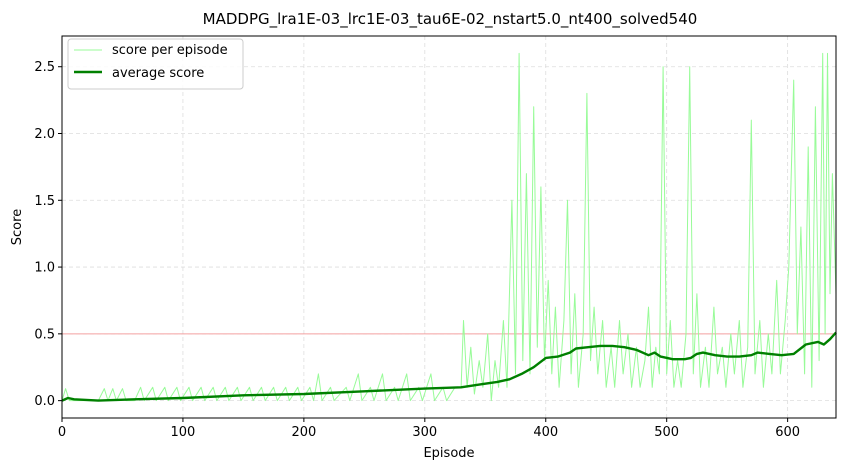  Describe the element at coordinates (48, 234) in the screenshot. I see `y-axis: 0.0 0.5 1.0 1.5 2.0 2.5` at that location.